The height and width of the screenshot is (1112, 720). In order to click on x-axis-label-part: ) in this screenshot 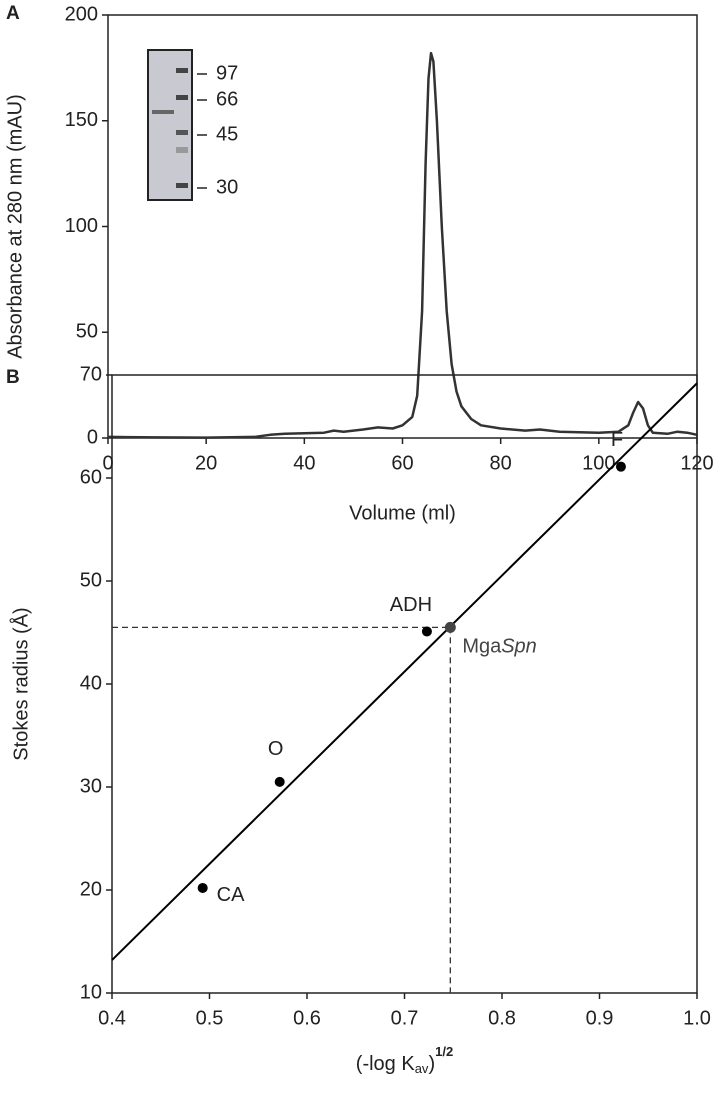, I will do `click(431, 1064)`.